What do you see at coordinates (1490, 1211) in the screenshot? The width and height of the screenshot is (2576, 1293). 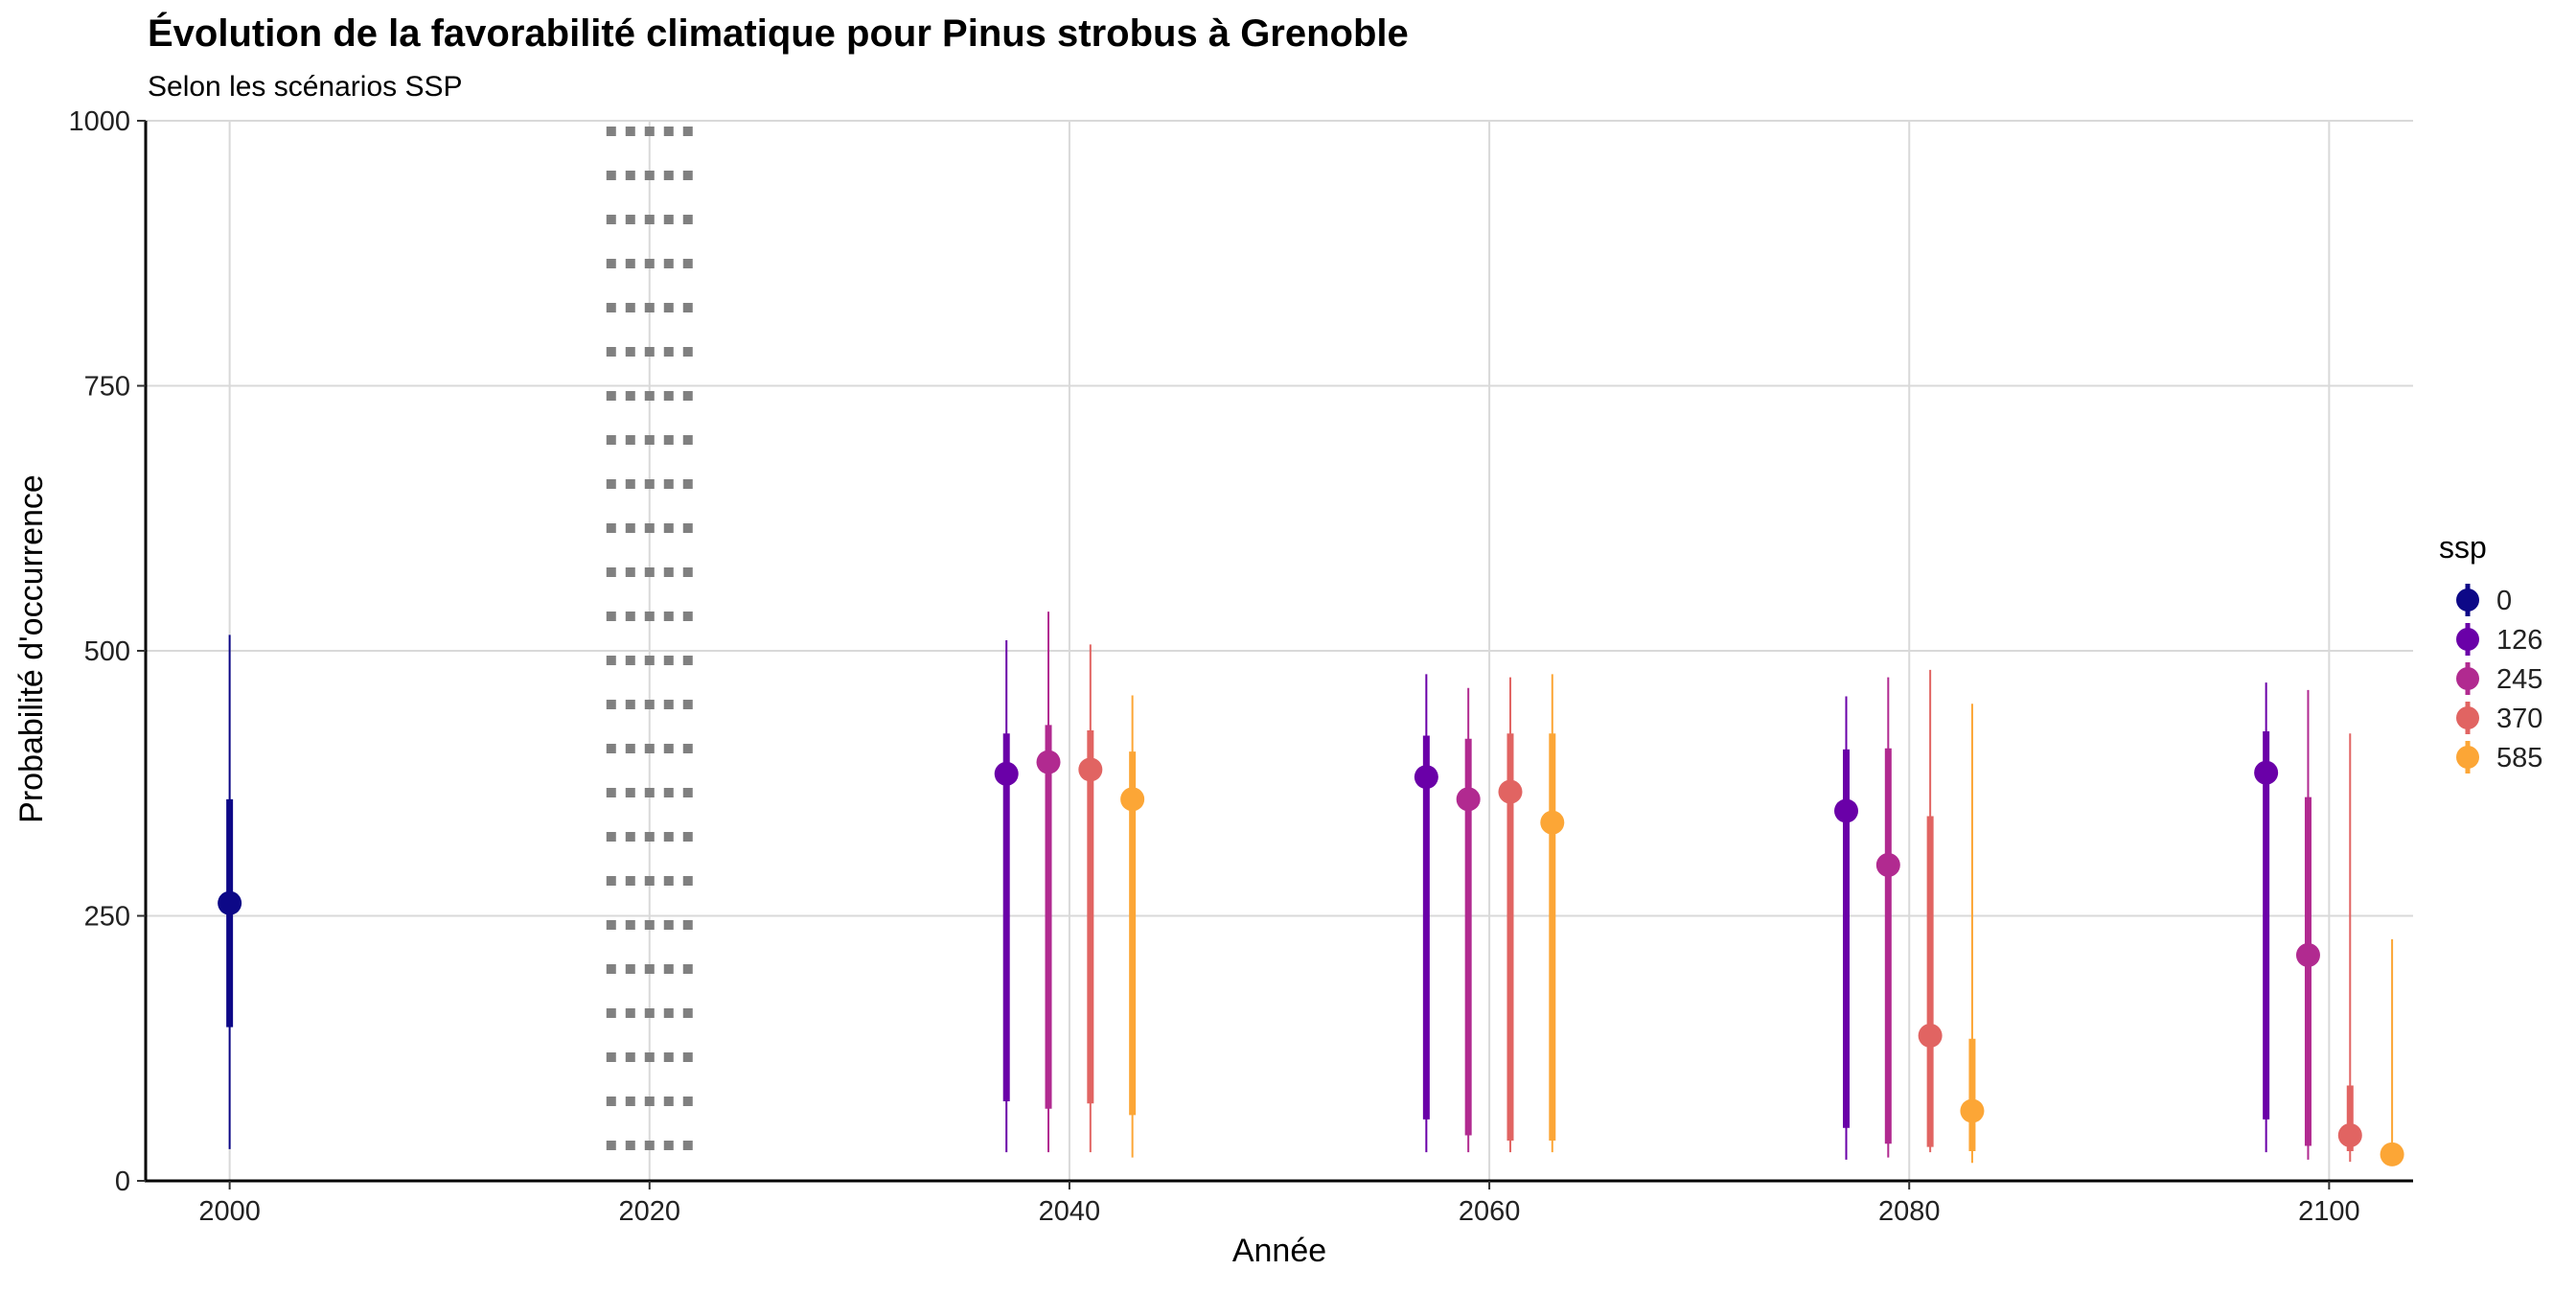 I see `x-tick-label: 2060` at bounding box center [1490, 1211].